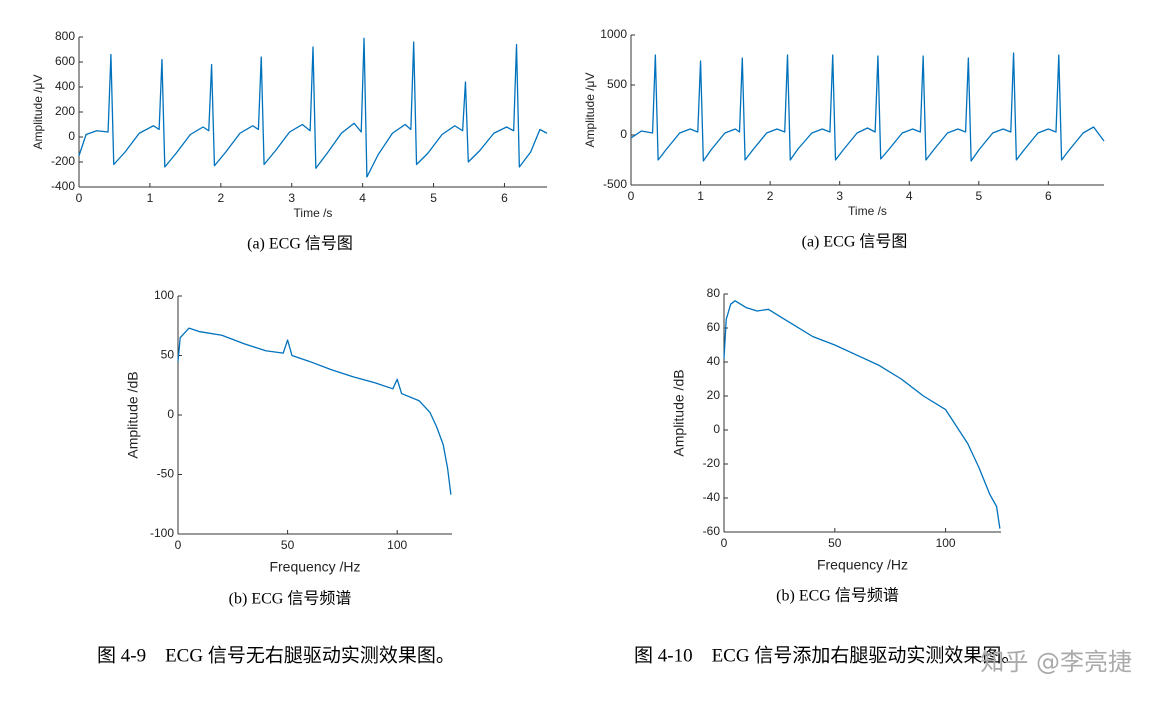  What do you see at coordinates (65, 86) in the screenshot?
I see `y-tick-label: 400` at bounding box center [65, 86].